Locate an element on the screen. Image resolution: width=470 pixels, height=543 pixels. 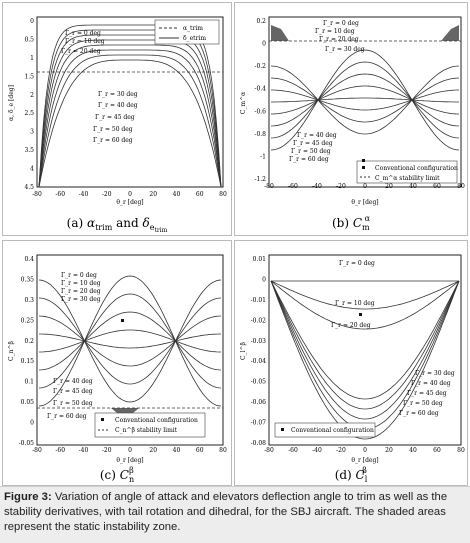
y-tick-label: -0.4 is located at coordinates (260, 89).